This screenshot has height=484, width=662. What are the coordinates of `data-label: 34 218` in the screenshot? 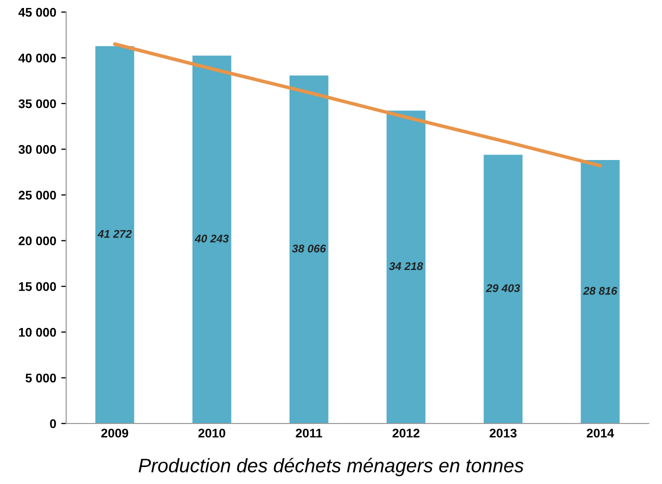 It's located at (406, 266).